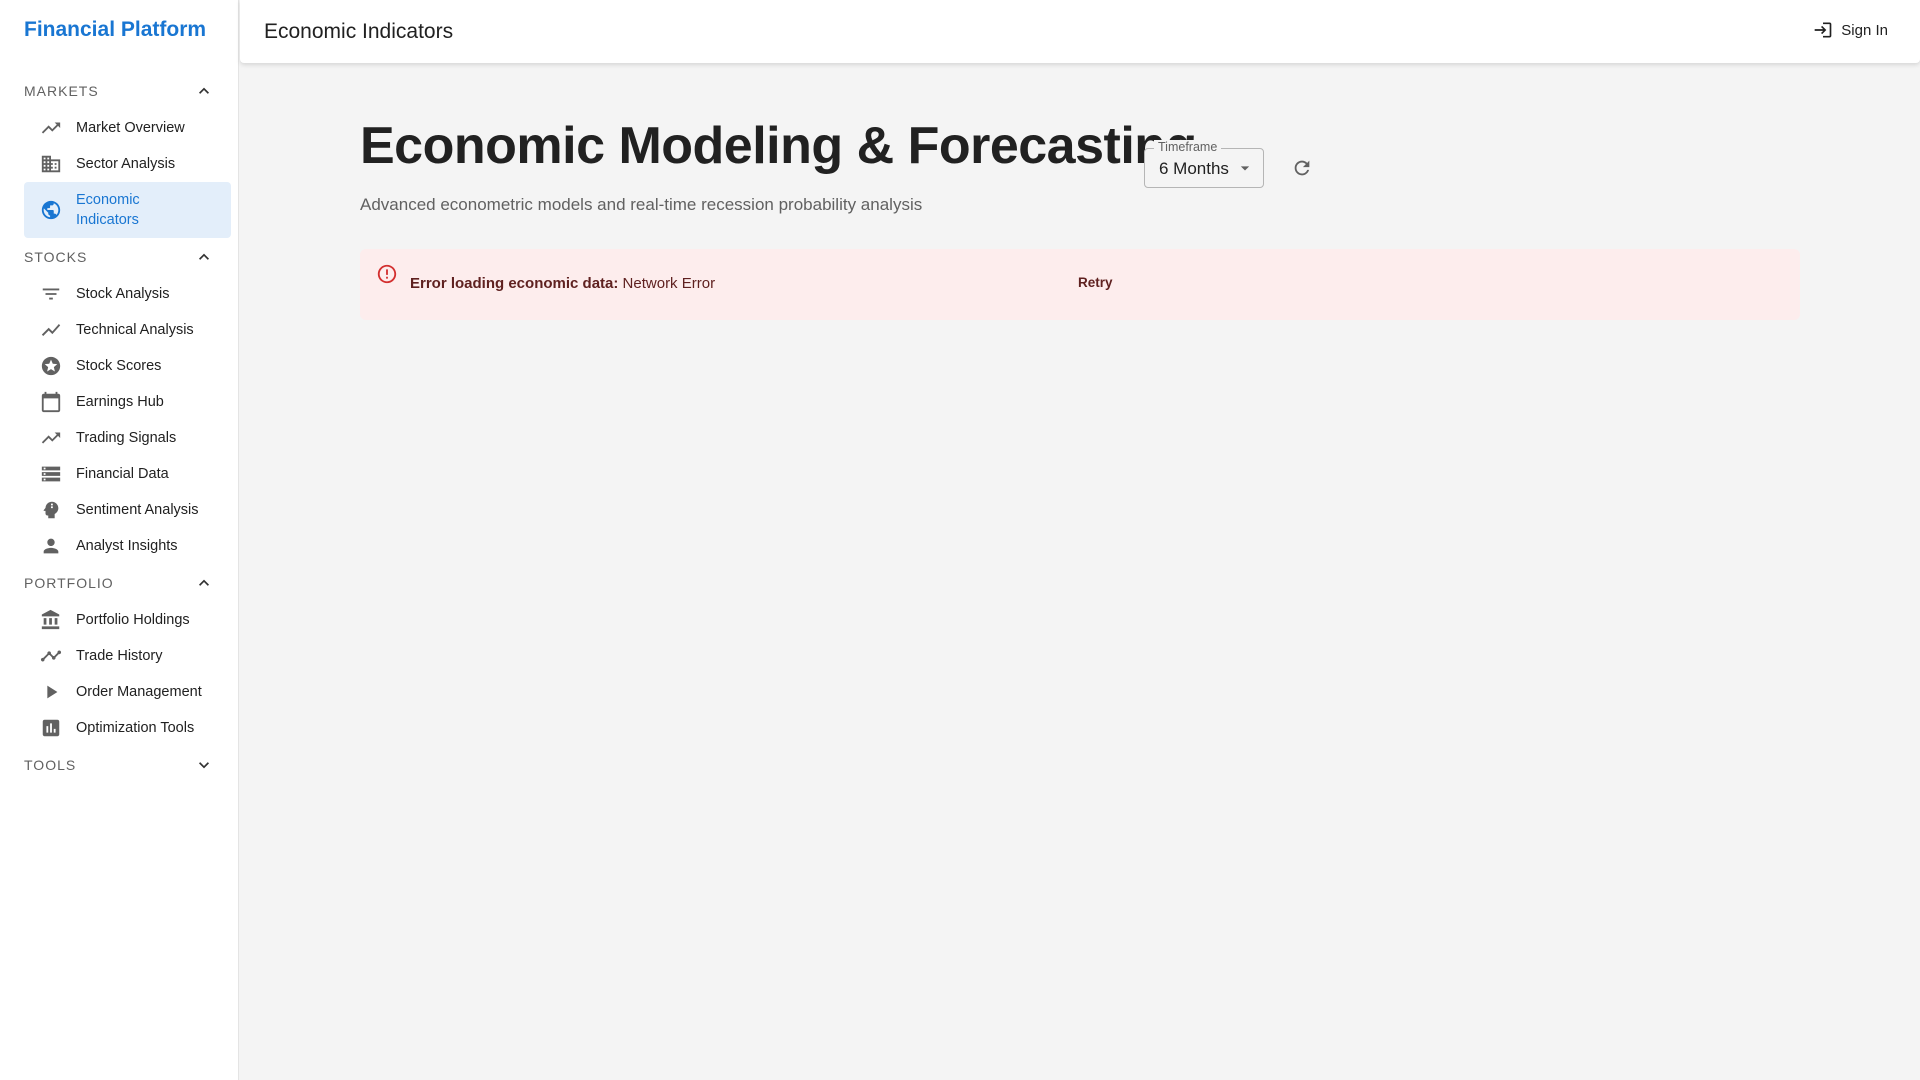  What do you see at coordinates (359, 31) in the screenshot?
I see `page-header-title: Economic Indicators` at bounding box center [359, 31].